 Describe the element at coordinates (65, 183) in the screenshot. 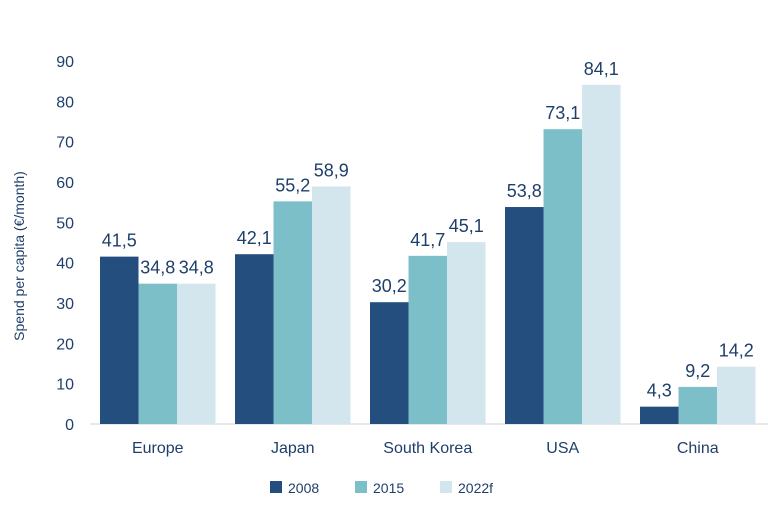

I see `y-tick-label-60: 60` at that location.